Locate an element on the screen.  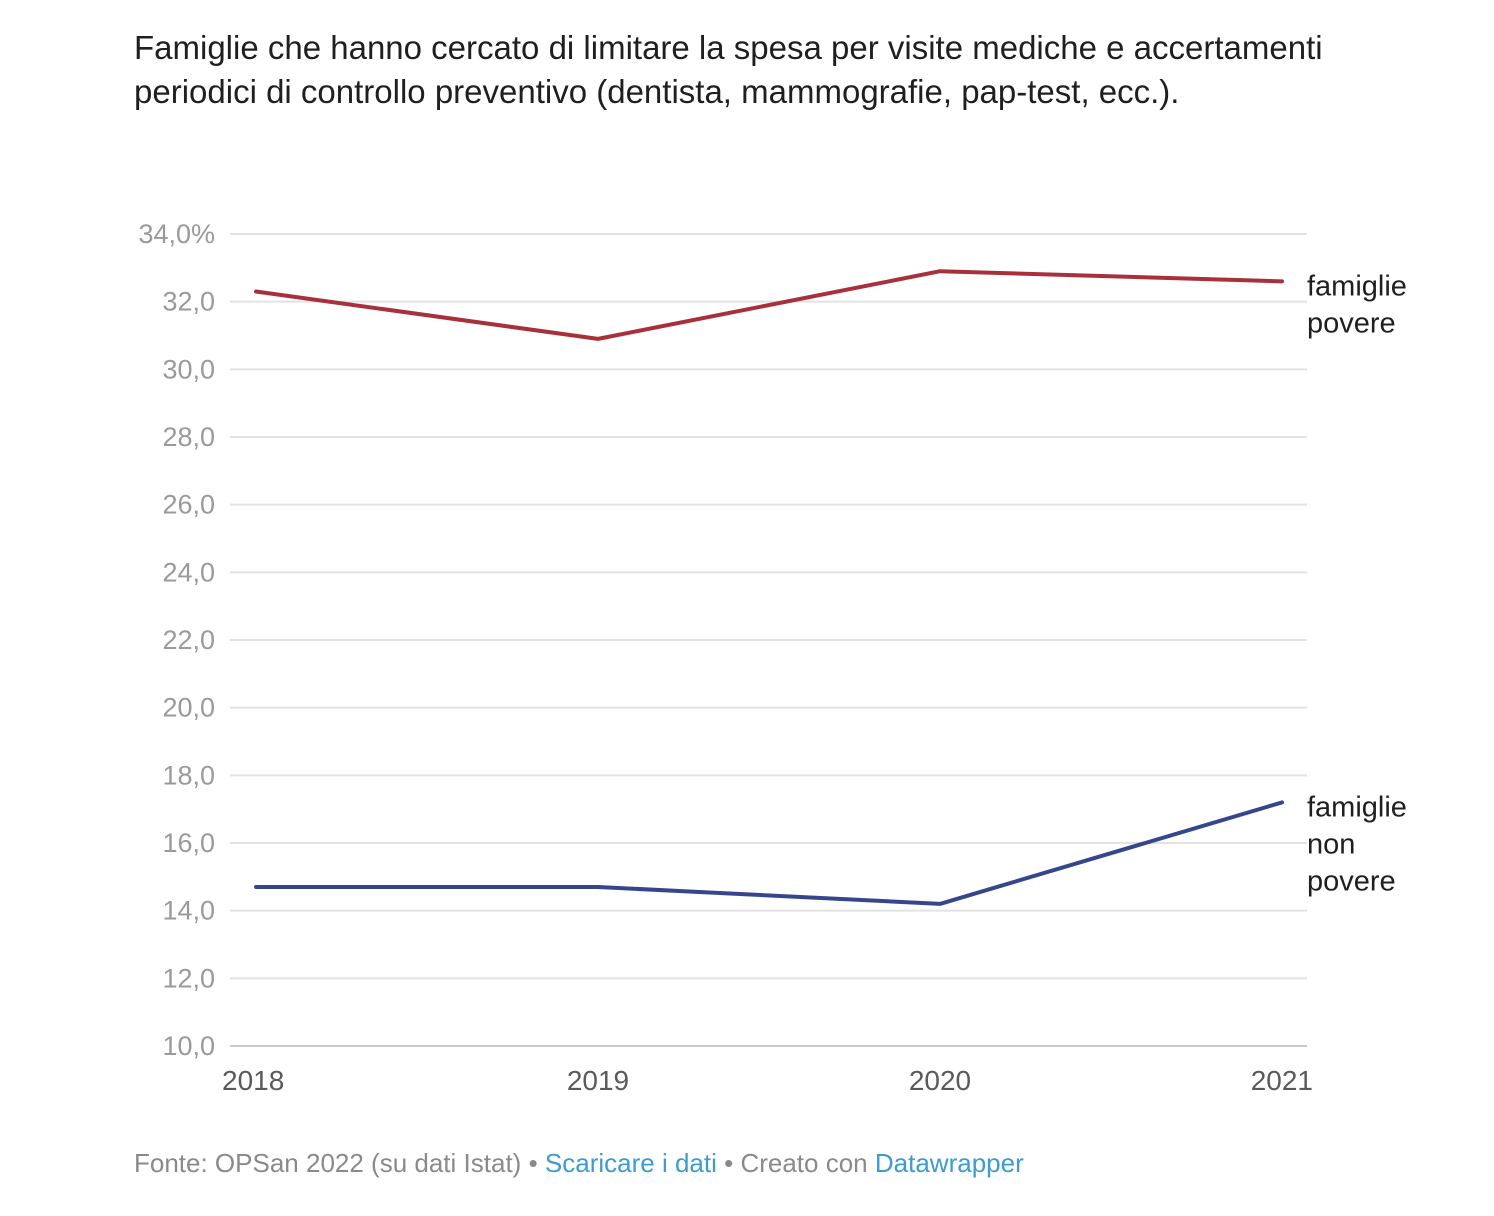
series-line-famiglie-povere is located at coordinates (769, 305).